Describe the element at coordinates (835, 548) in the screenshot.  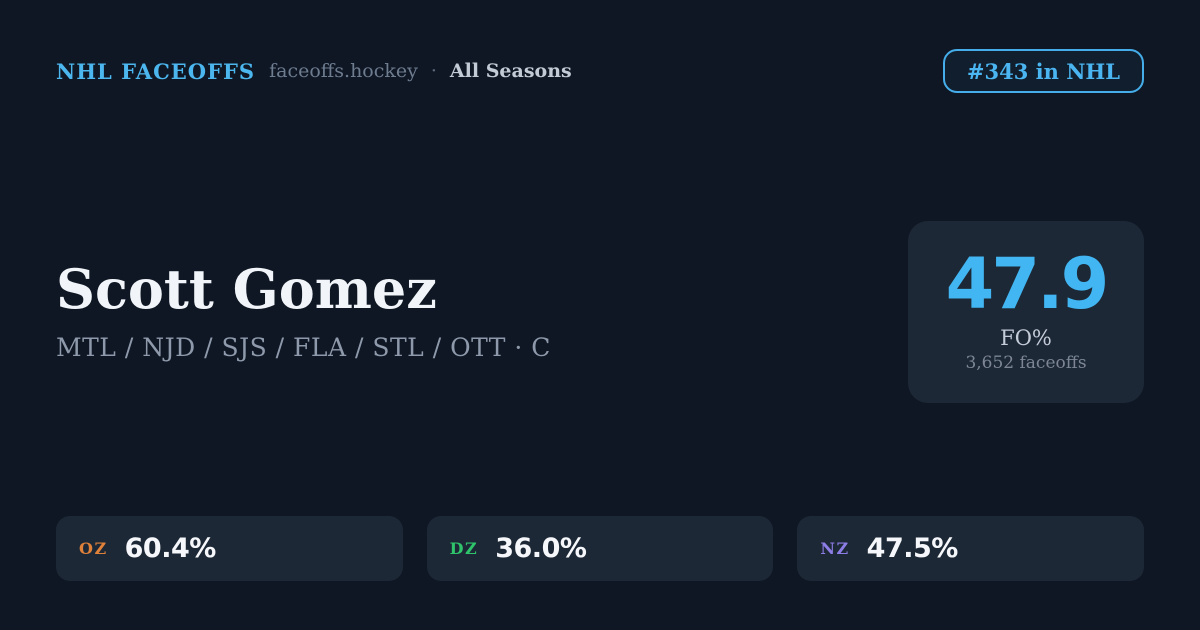
I see `zone-code-nz: NZ` at that location.